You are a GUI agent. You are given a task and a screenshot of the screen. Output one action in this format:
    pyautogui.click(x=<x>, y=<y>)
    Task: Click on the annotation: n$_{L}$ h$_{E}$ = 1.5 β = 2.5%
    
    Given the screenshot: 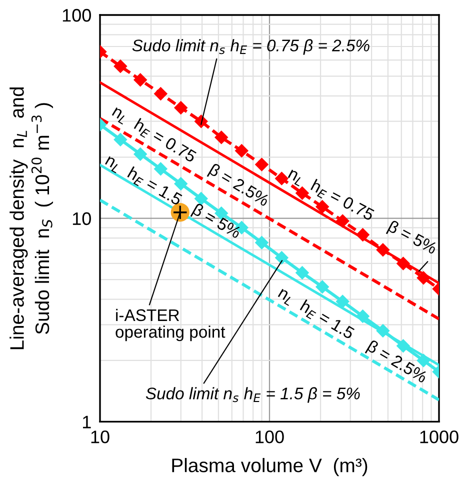 What is the action you would take?
    pyautogui.click(x=352, y=336)
    